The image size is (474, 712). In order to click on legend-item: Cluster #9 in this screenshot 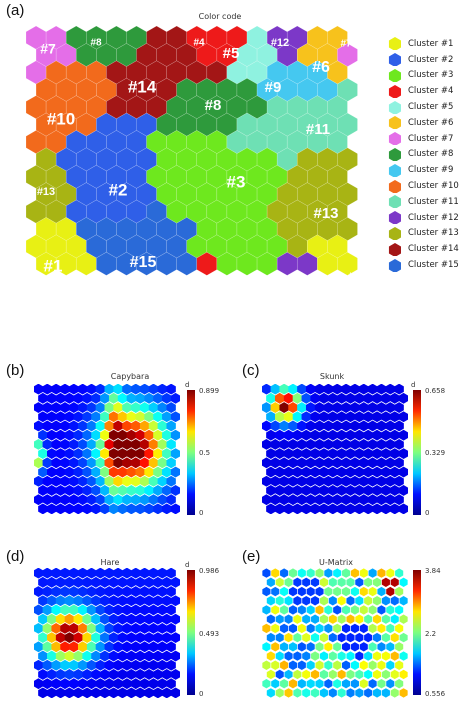, I will do `click(429, 170)`.